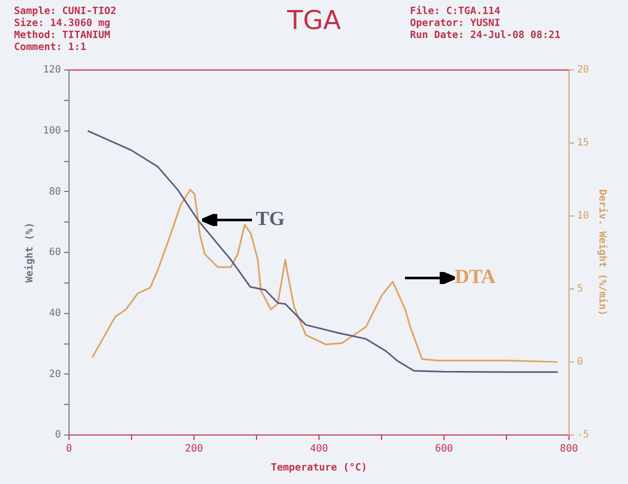 The width and height of the screenshot is (628, 484). What do you see at coordinates (583, 70) in the screenshot?
I see `y2-tick-label: 20` at bounding box center [583, 70].